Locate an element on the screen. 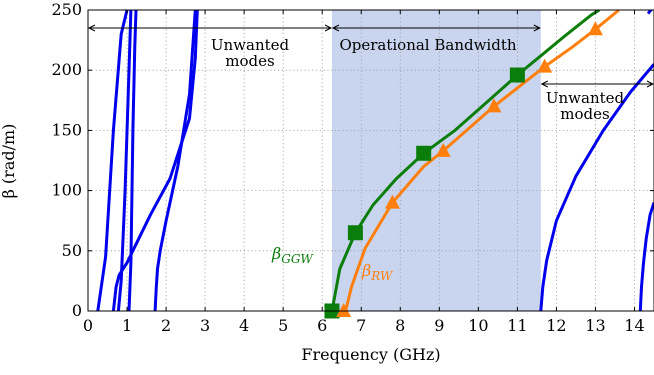  series-label-ggw: βGGW is located at coordinates (292, 255).